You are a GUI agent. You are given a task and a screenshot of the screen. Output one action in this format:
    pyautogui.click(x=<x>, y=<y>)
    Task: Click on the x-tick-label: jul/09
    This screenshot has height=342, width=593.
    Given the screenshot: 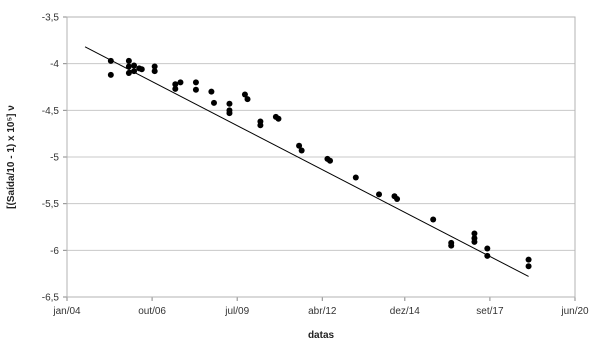 What is the action you would take?
    pyautogui.click(x=236, y=311)
    